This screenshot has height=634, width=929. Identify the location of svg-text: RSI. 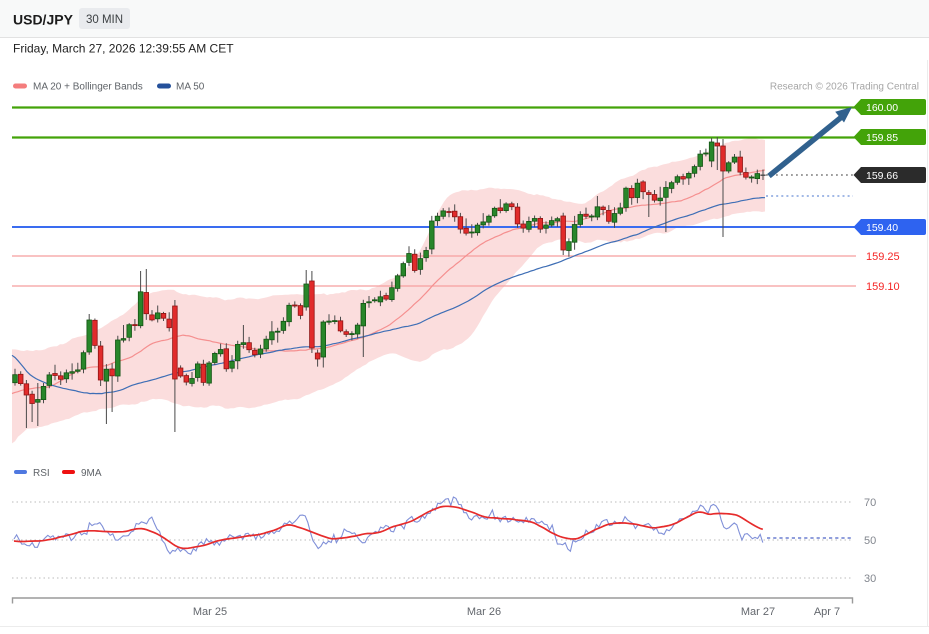
(41, 473).